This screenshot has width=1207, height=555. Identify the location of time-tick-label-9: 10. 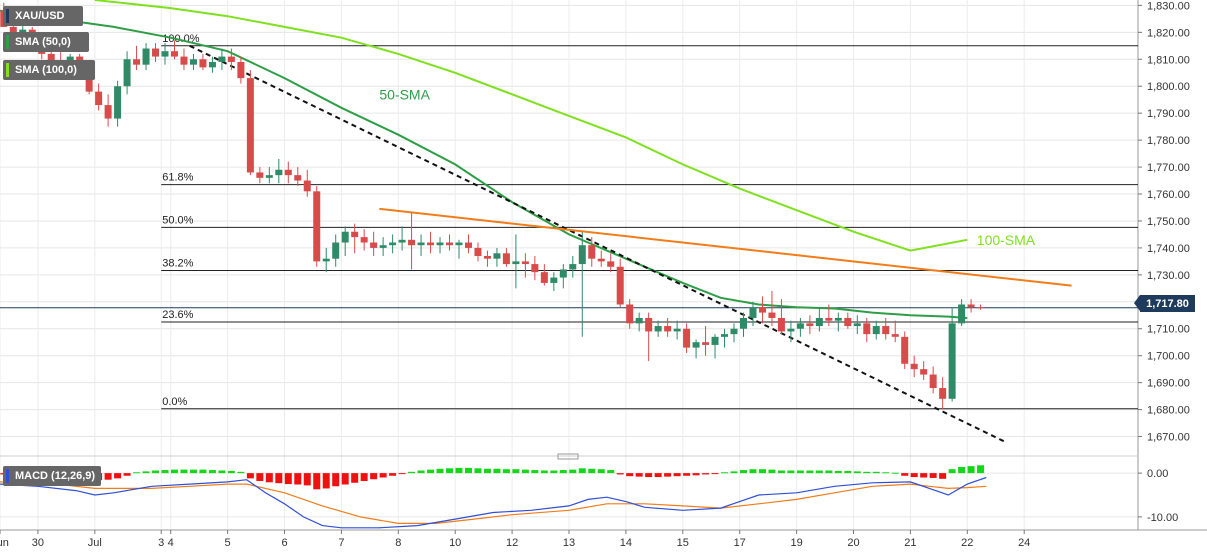
(455, 543).